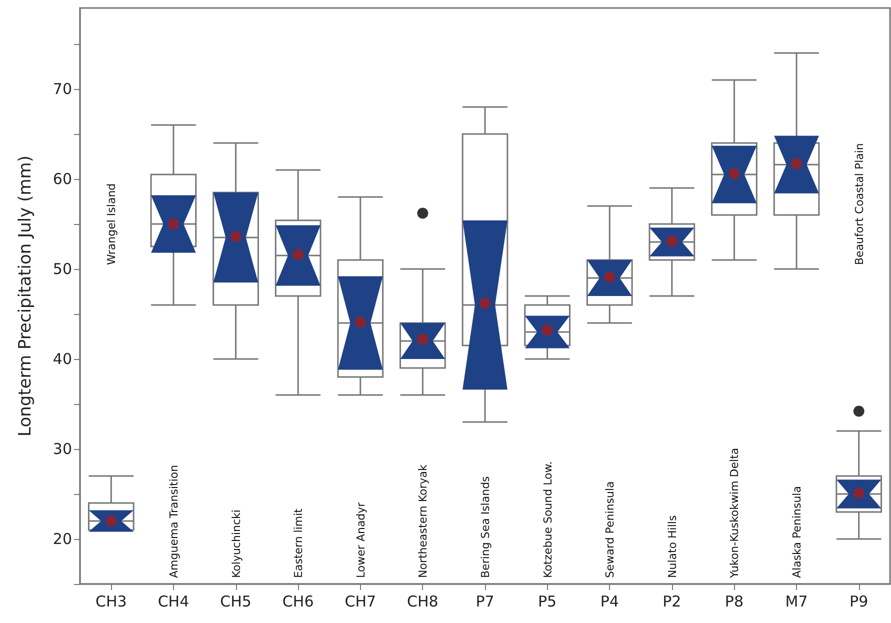 The width and height of the screenshot is (891, 623). I want to click on x-tick-label: P8, so click(734, 601).